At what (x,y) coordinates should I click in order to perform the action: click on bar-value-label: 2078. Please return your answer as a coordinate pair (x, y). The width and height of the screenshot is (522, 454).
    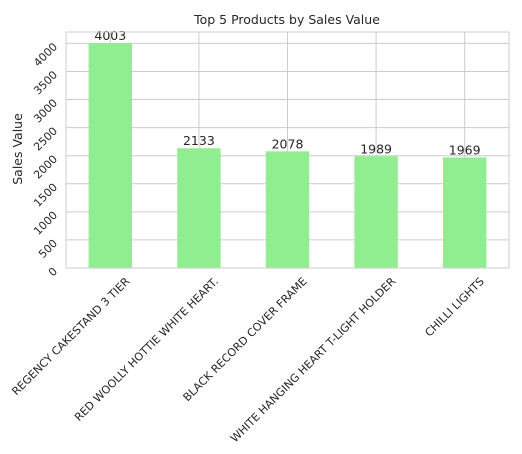
    Looking at the image, I should click on (288, 143).